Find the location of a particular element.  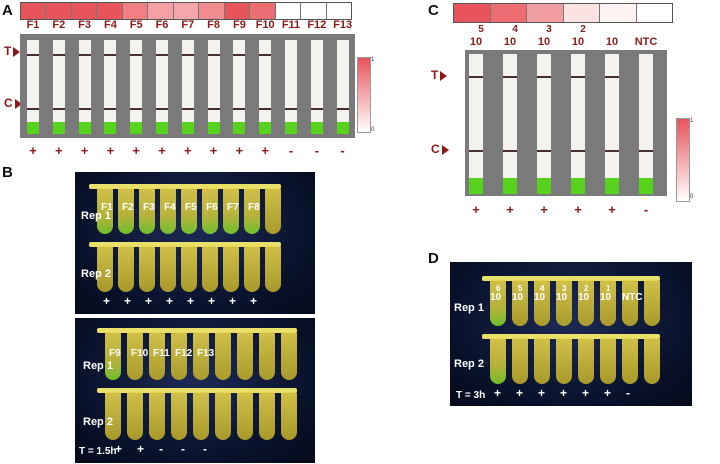

sample-label: F4 is located at coordinates (110, 25).